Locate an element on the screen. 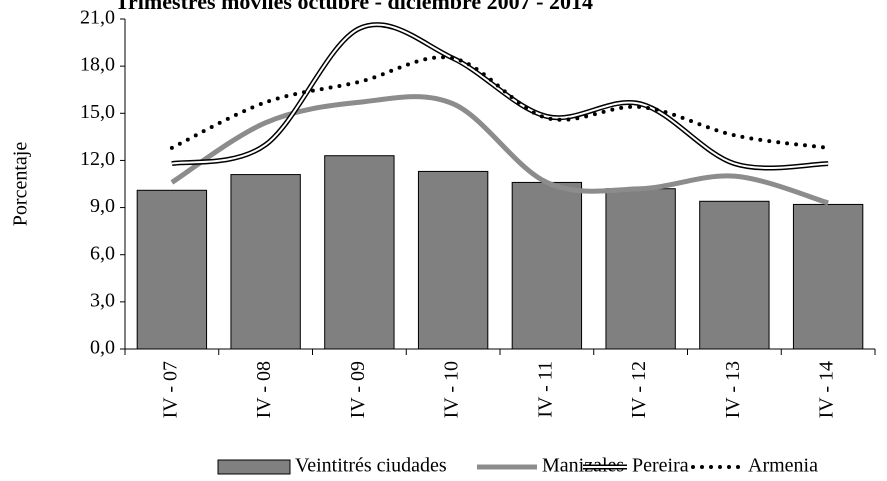 This screenshot has width=887, height=481. y-tick-label: 3,0 is located at coordinates (102, 300).